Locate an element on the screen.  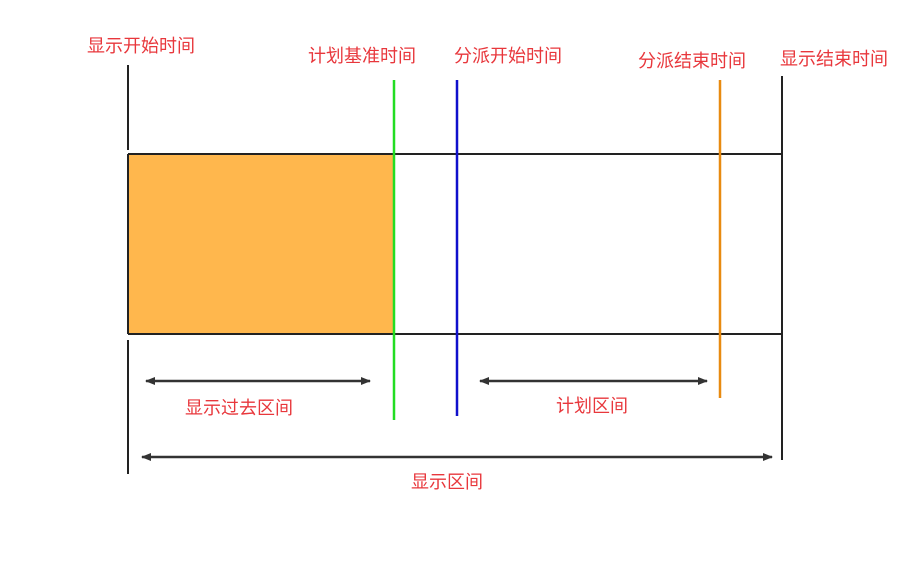
display-interval-label: 显示区间 is located at coordinates (447, 482).